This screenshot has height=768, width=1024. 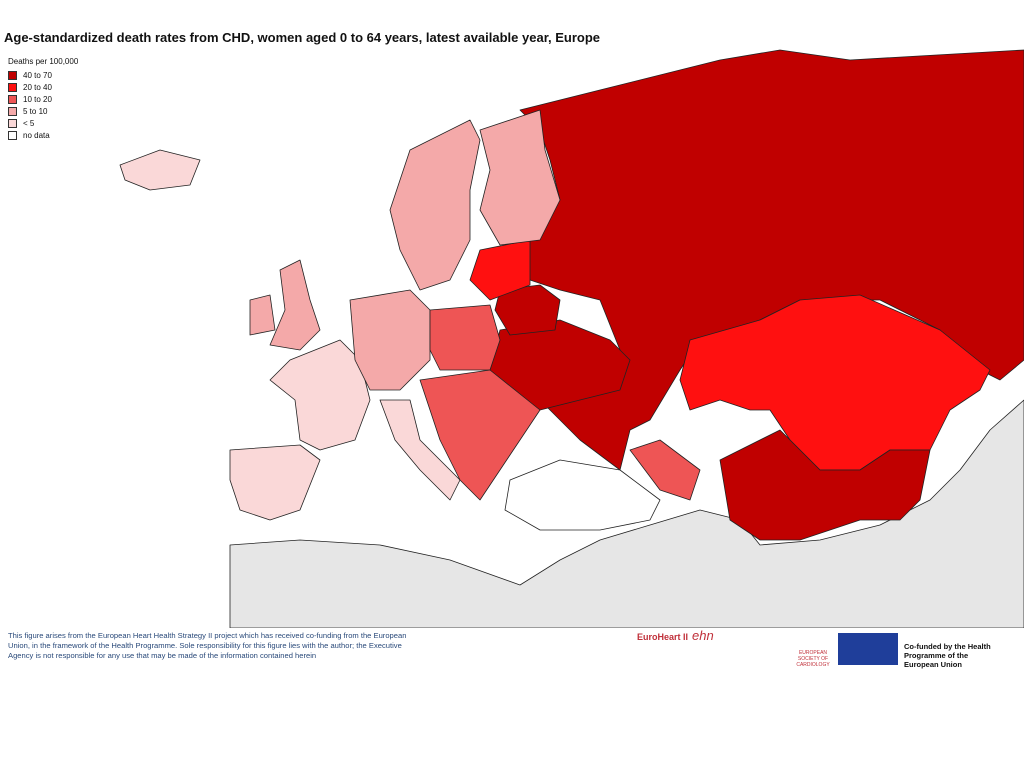 What do you see at coordinates (35, 111) in the screenshot?
I see `legend-label: 5 to 10` at bounding box center [35, 111].